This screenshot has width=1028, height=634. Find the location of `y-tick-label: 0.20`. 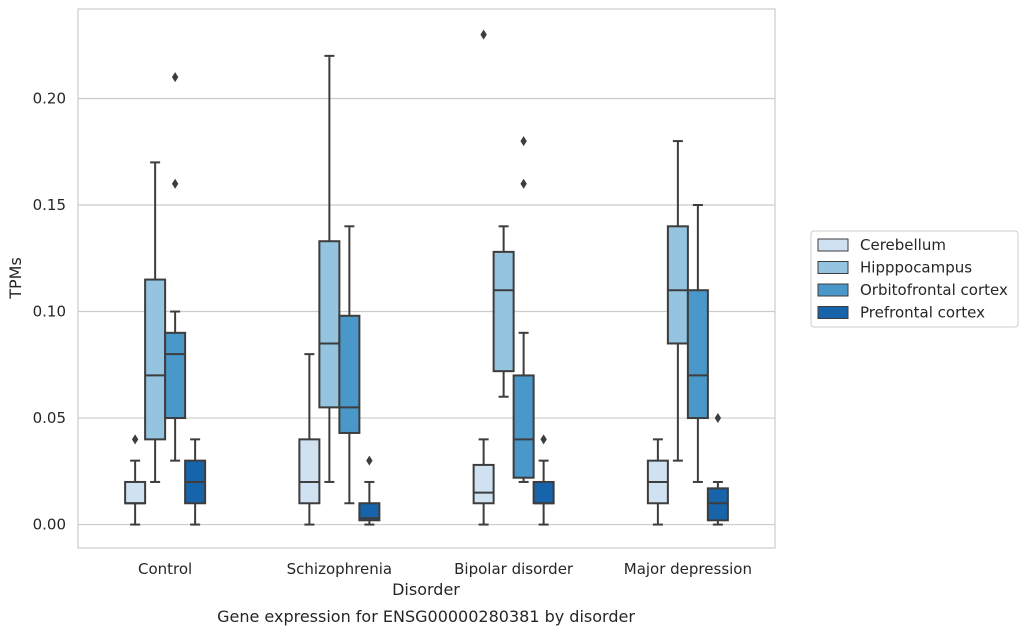

y-tick-label: 0.20 is located at coordinates (49, 98).